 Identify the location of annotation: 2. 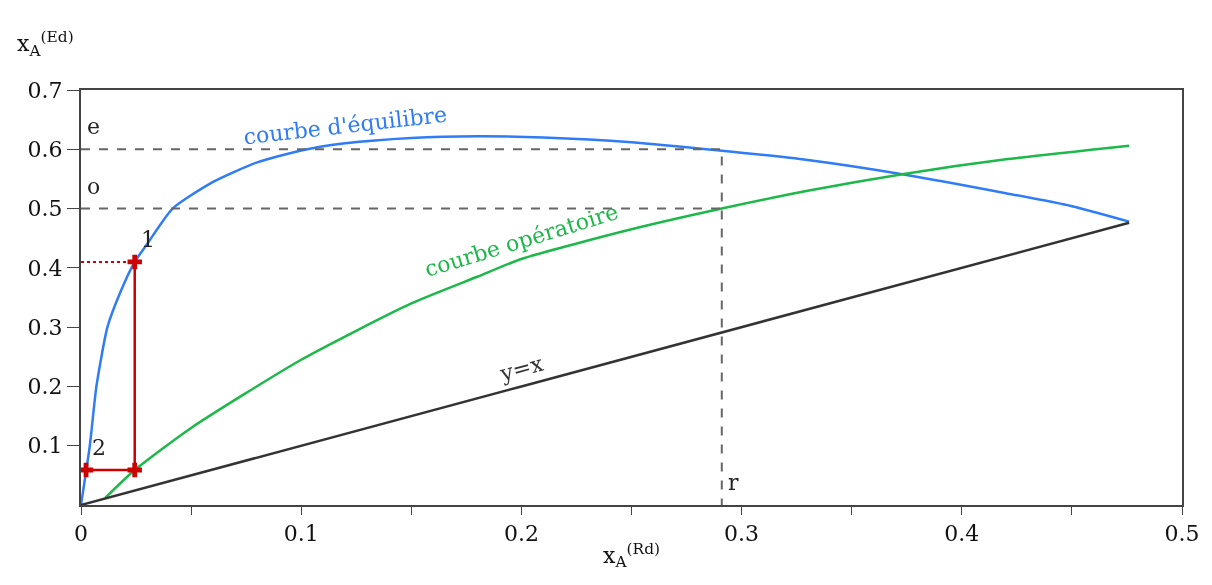
(99, 447).